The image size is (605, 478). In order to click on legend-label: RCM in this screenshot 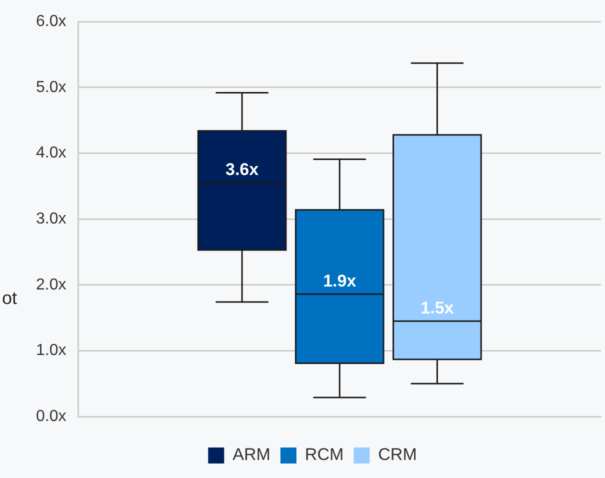, I will do `click(324, 454)`.